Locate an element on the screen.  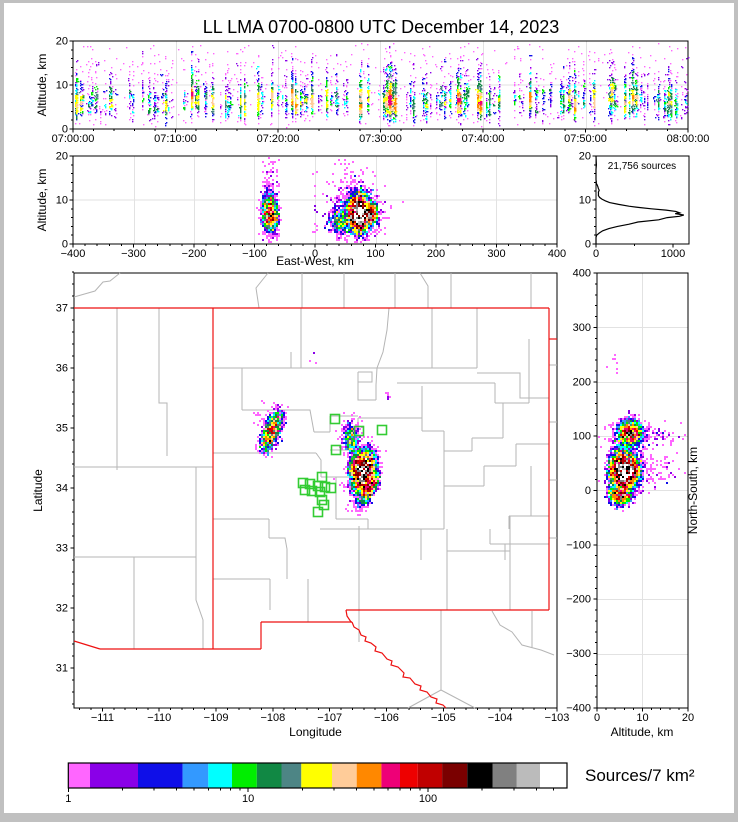
svg-text: Latitude is located at coordinates (38, 490).